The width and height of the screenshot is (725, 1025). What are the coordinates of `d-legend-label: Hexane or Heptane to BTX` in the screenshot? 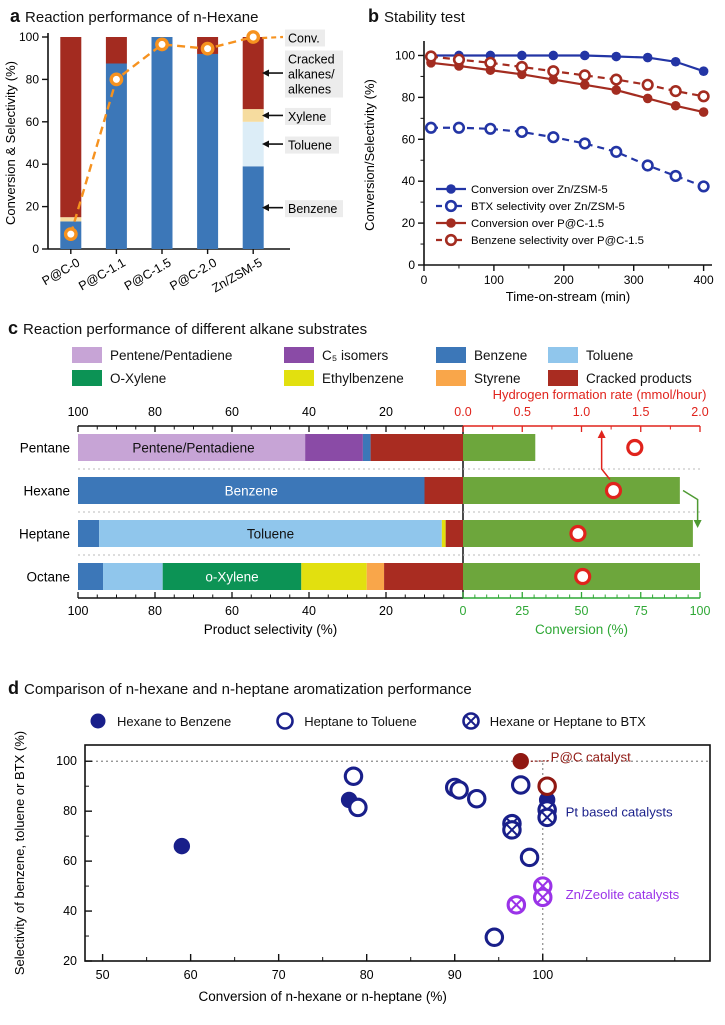 It's located at (567, 721).